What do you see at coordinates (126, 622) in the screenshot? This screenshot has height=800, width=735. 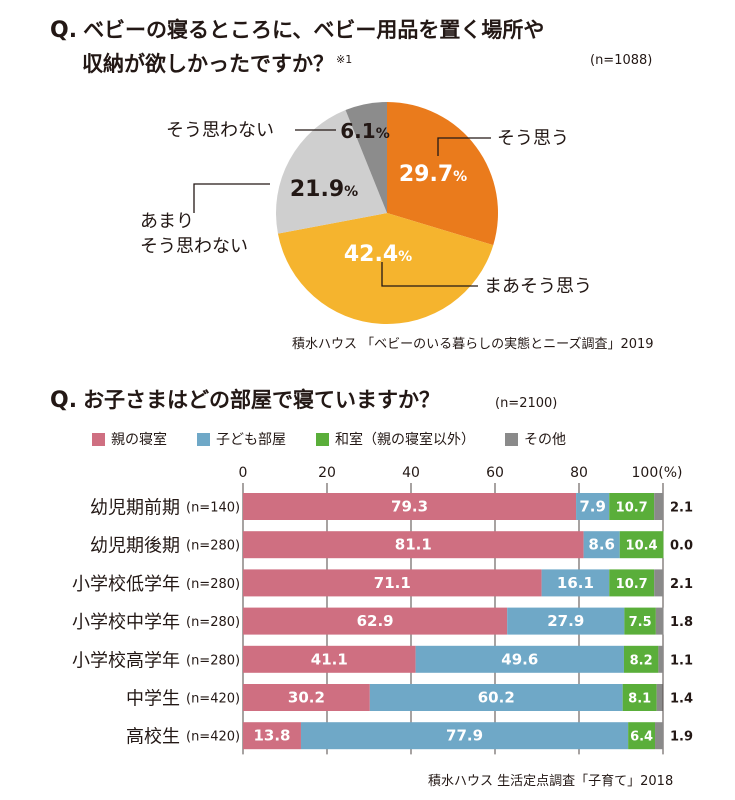 I see `row-category-label: 小学校中学年` at bounding box center [126, 622].